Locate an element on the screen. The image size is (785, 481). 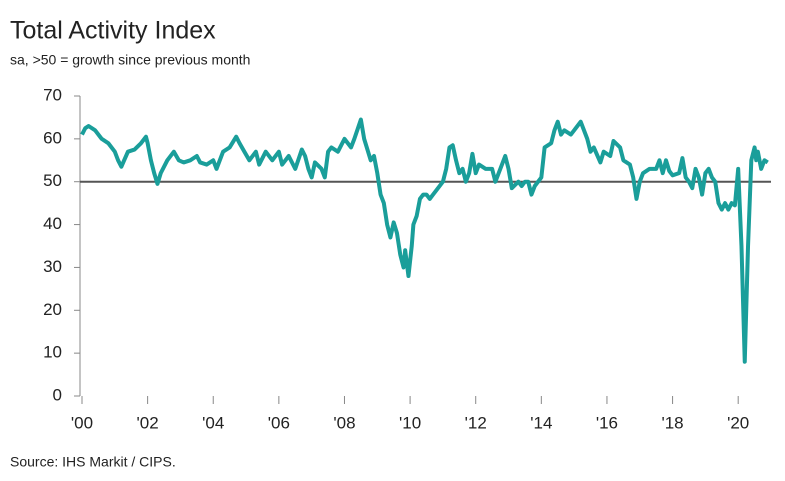
chart-title: Total Activity Index is located at coordinates (113, 31).